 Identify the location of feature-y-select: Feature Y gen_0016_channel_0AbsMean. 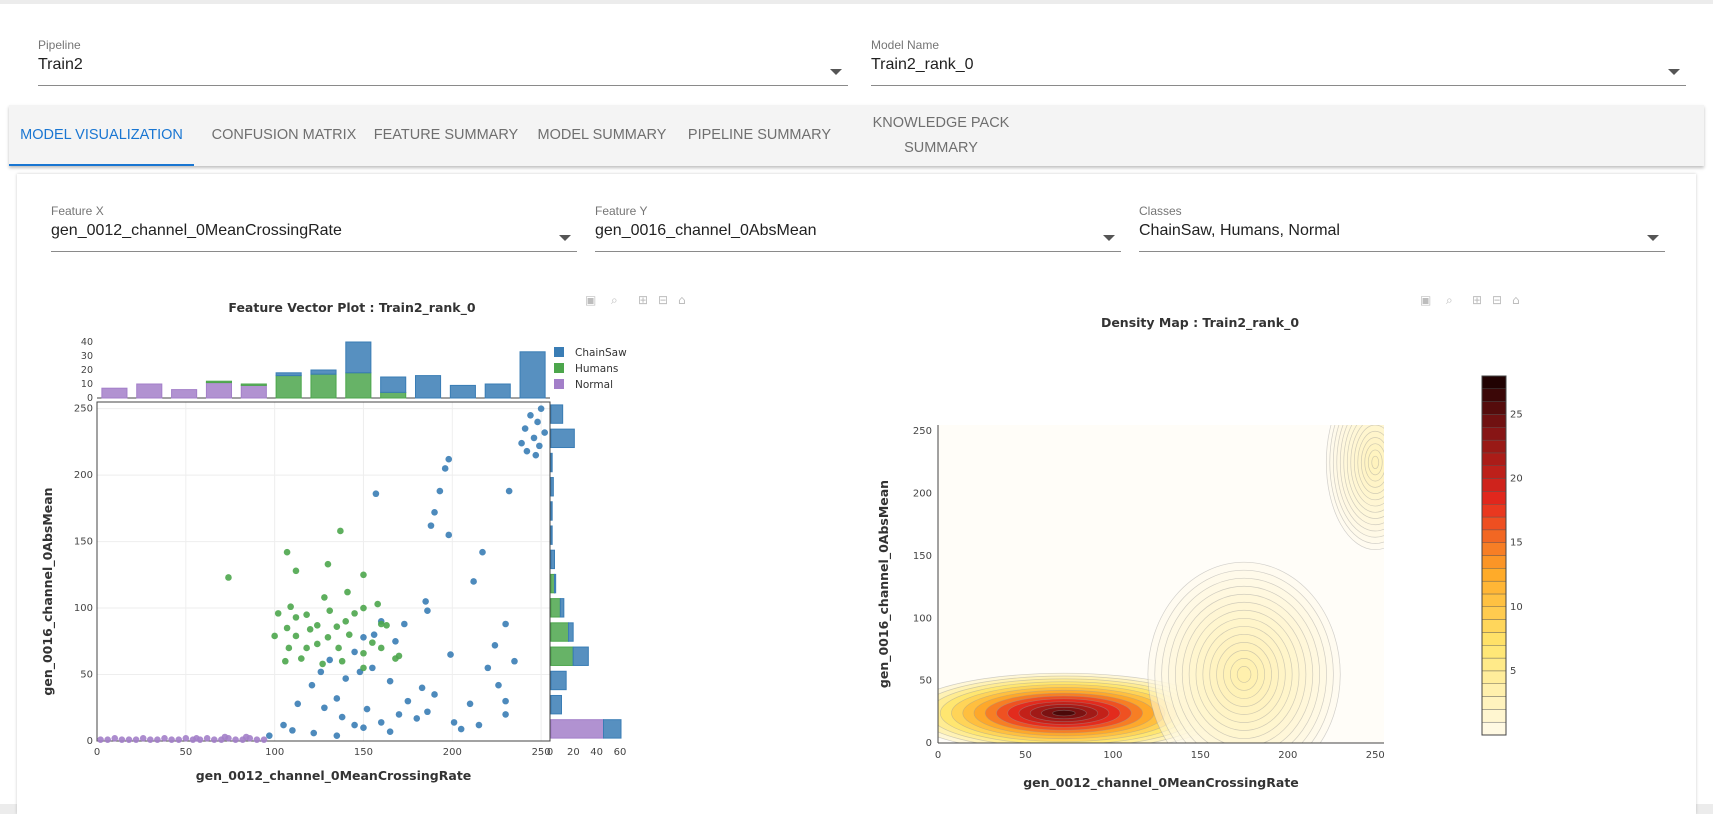
(858, 228).